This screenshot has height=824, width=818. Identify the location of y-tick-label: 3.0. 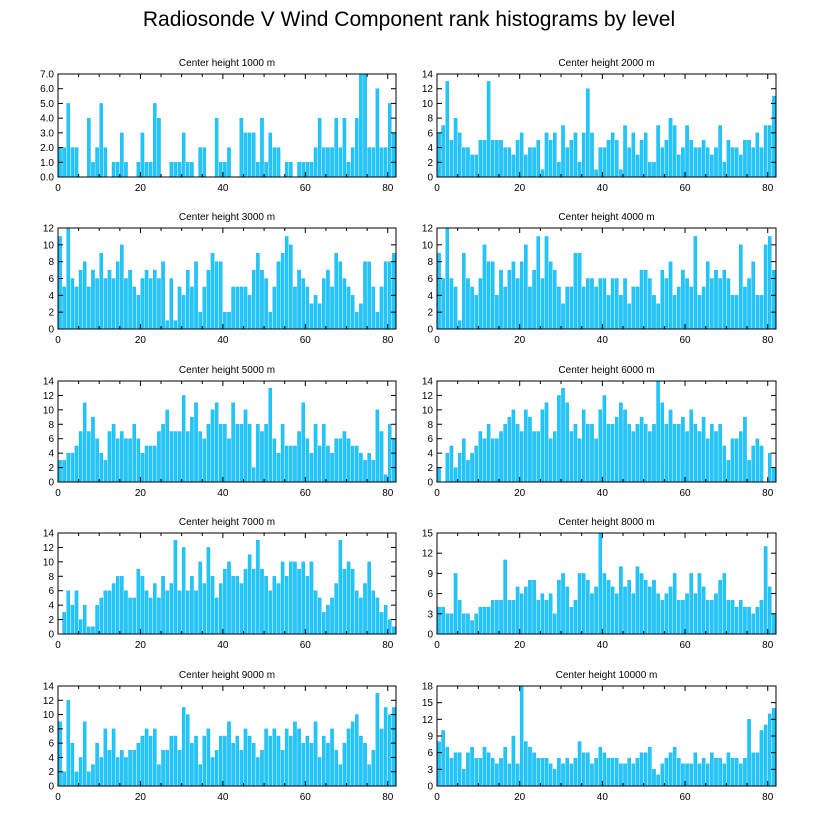
(47, 133).